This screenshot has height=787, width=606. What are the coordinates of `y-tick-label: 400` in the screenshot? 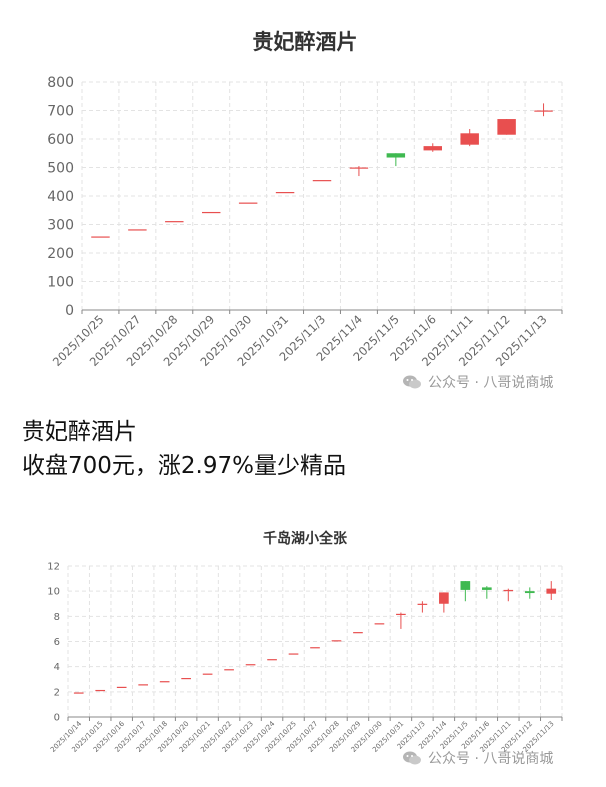 It's located at (60, 197).